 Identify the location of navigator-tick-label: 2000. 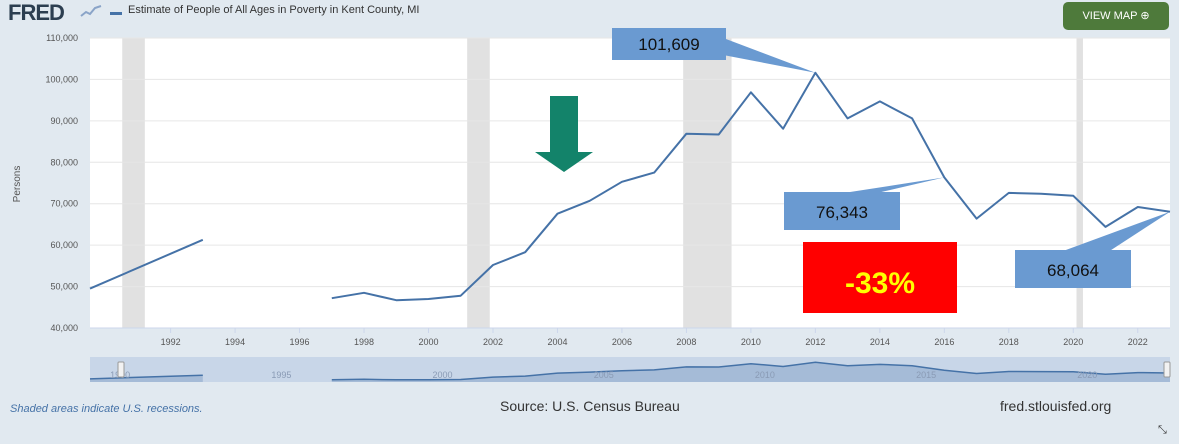
(443, 375).